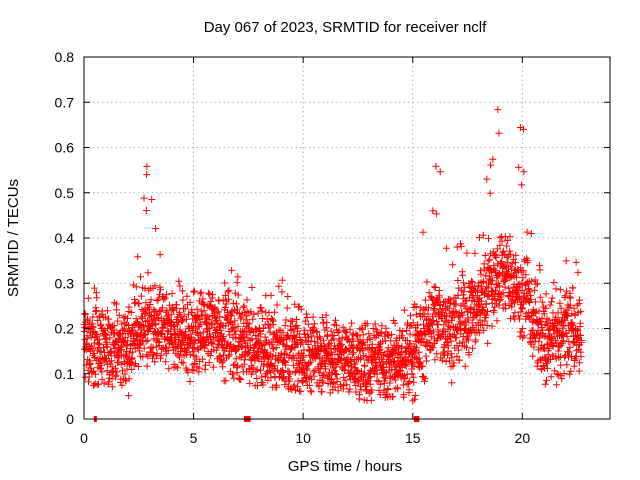  Describe the element at coordinates (65, 148) in the screenshot. I see `y-tick-label: 0.6` at that location.